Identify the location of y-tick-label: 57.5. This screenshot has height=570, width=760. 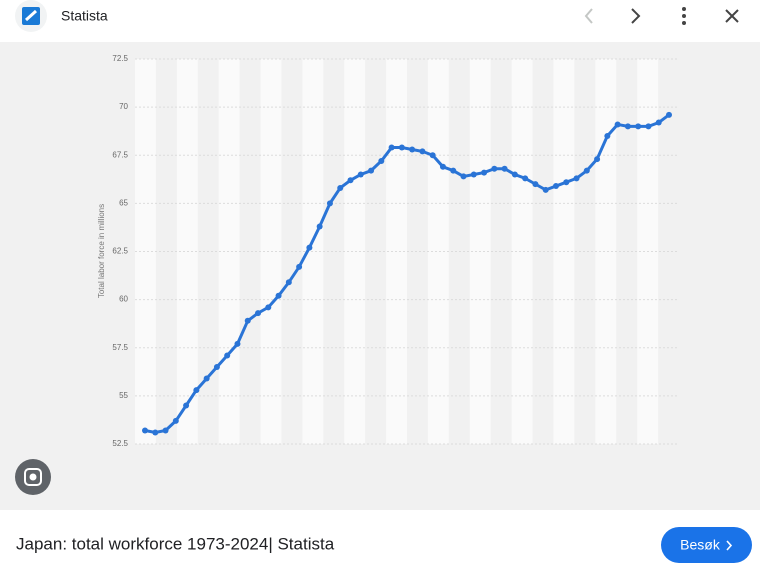
(120, 347).